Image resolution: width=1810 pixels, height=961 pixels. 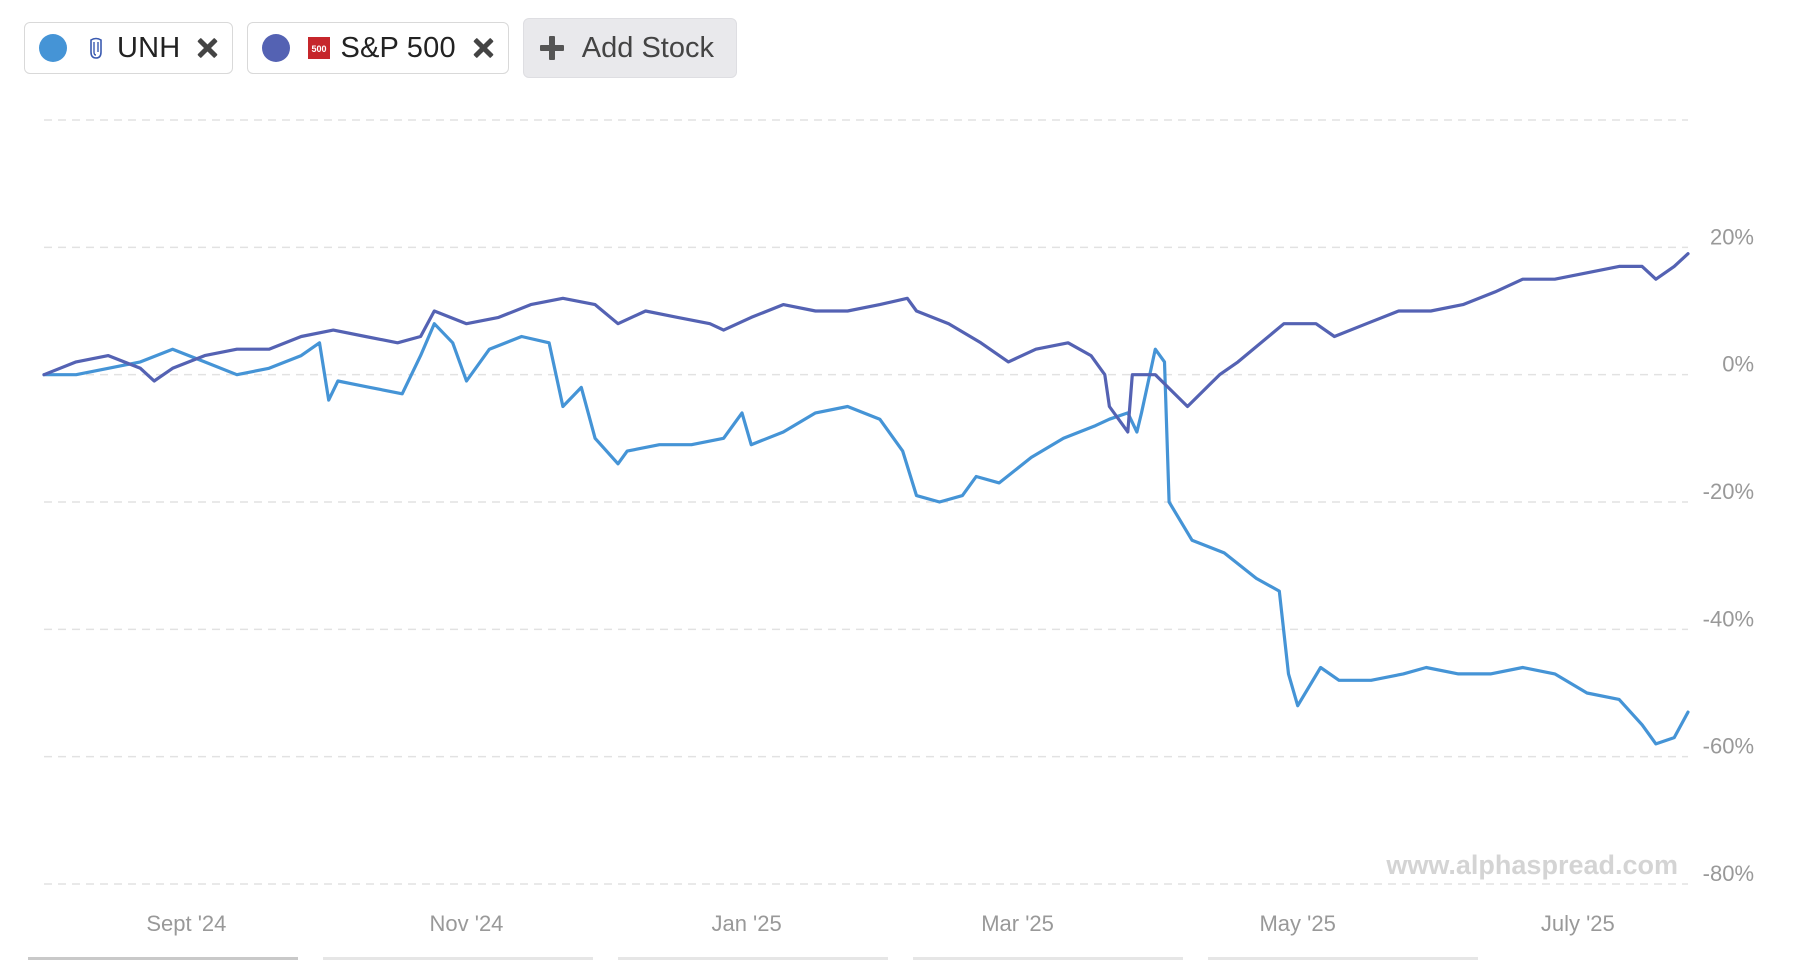 I want to click on legend-chip-unh: UNH, so click(x=129, y=48).